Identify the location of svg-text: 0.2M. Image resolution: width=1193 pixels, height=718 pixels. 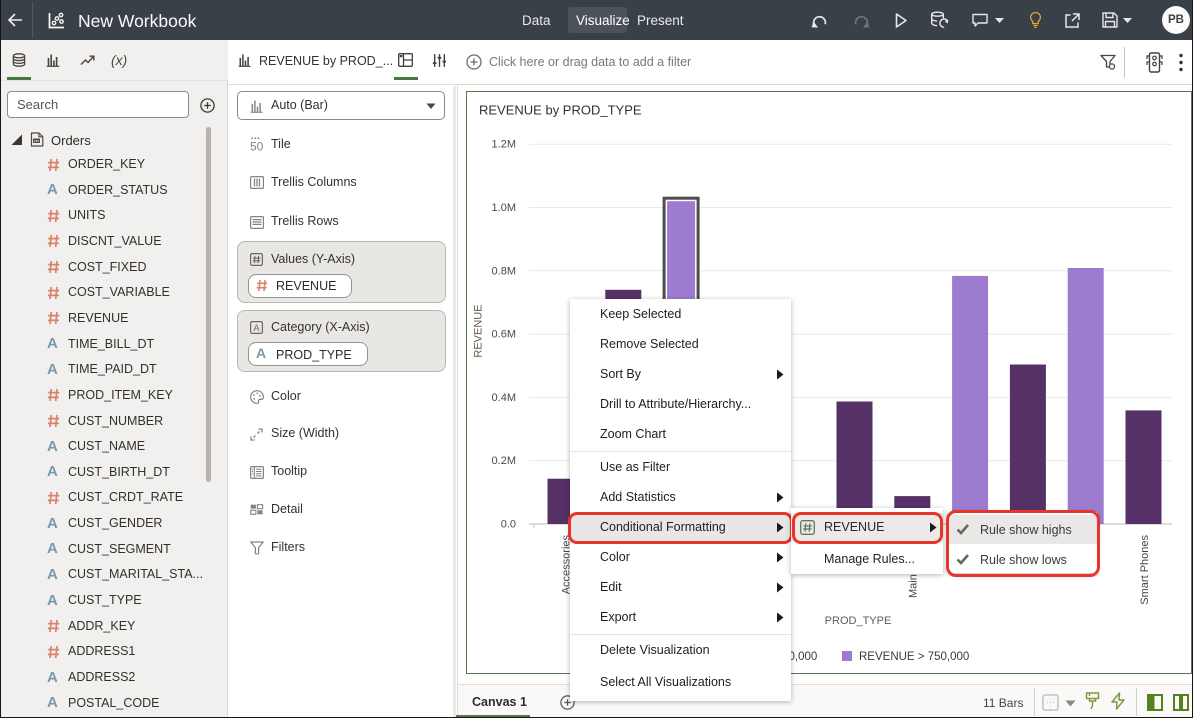
(504, 461).